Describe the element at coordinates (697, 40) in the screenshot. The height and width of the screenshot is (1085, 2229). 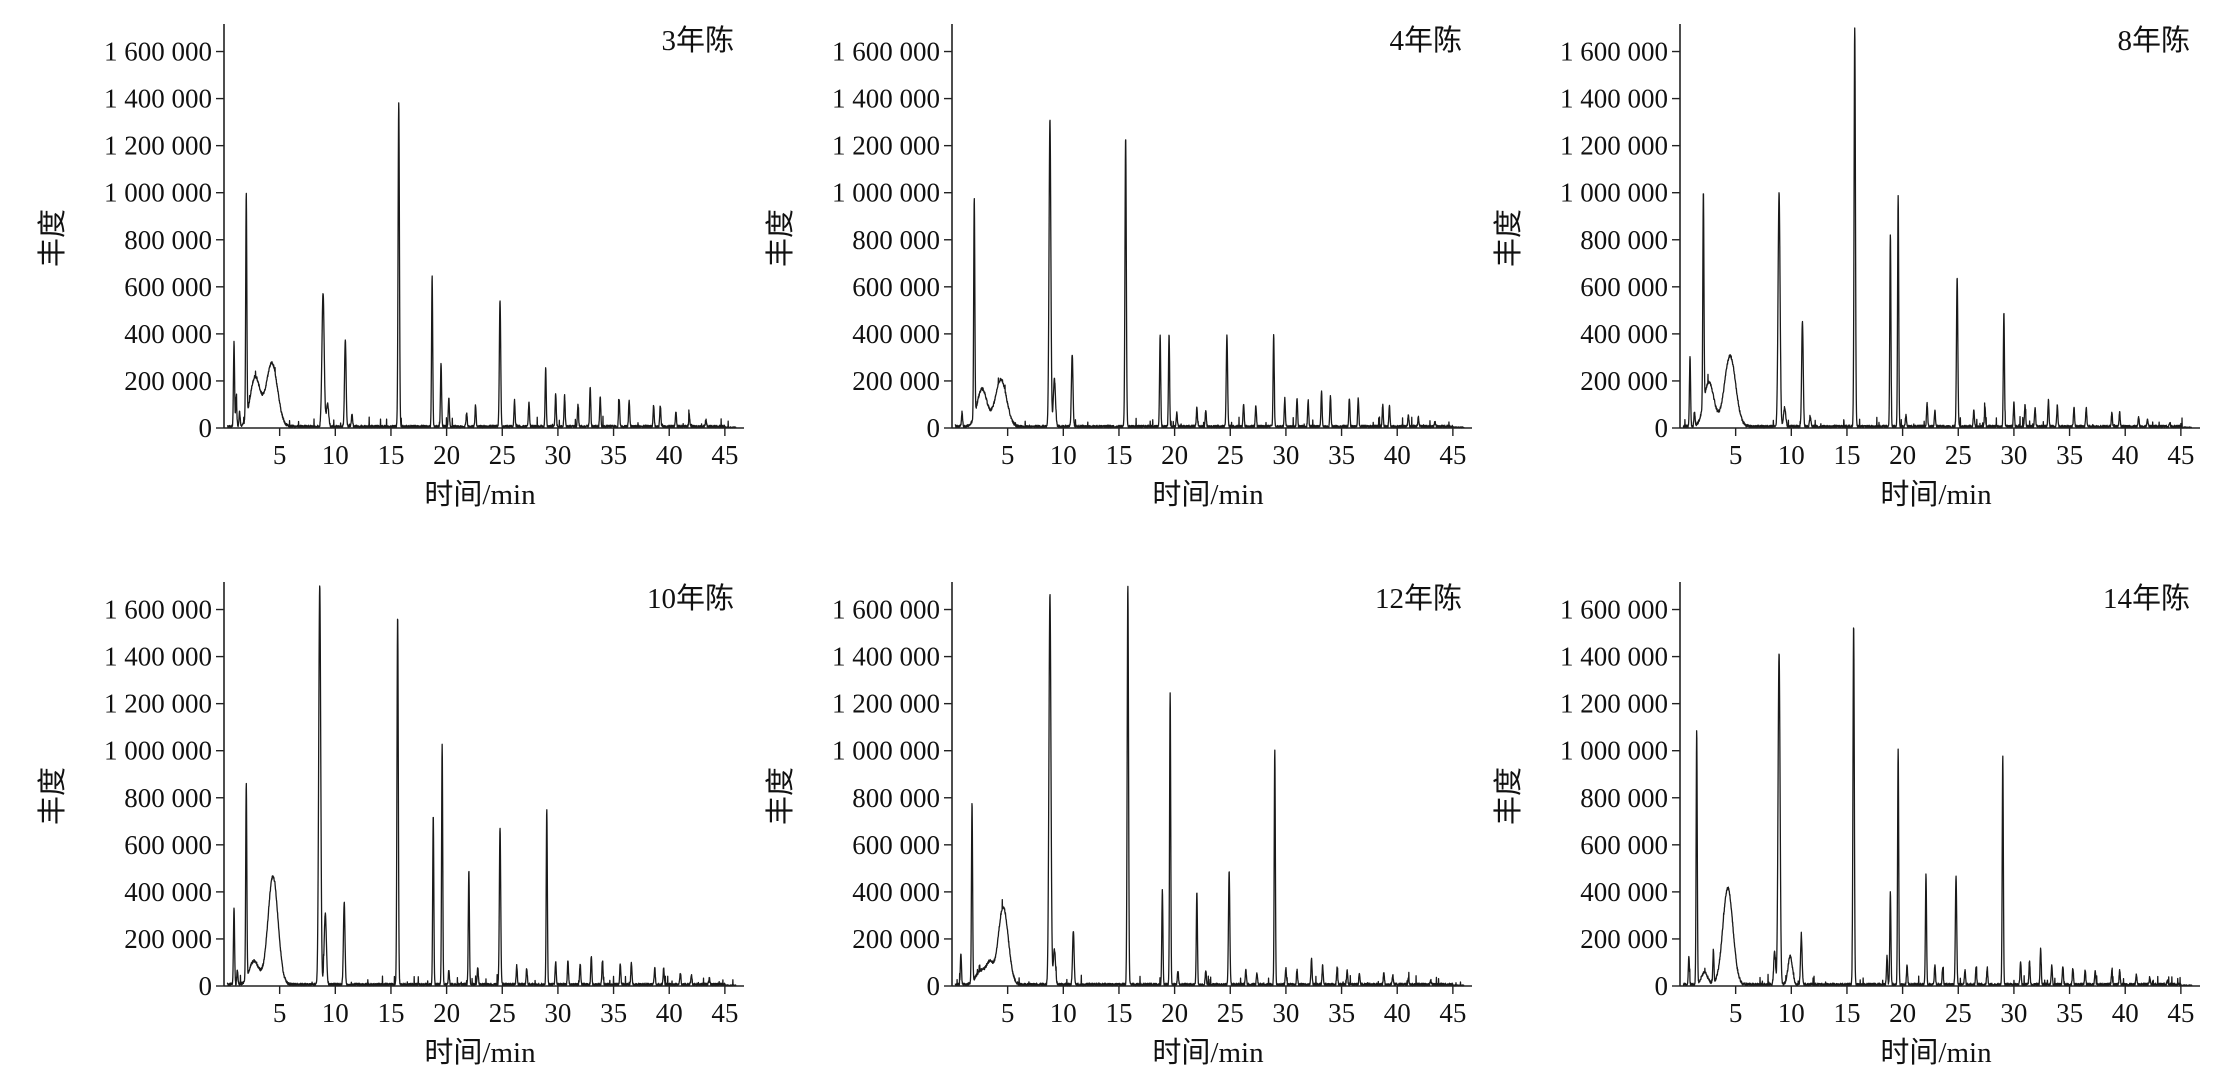
I see `panel-title: 3年陈` at that location.